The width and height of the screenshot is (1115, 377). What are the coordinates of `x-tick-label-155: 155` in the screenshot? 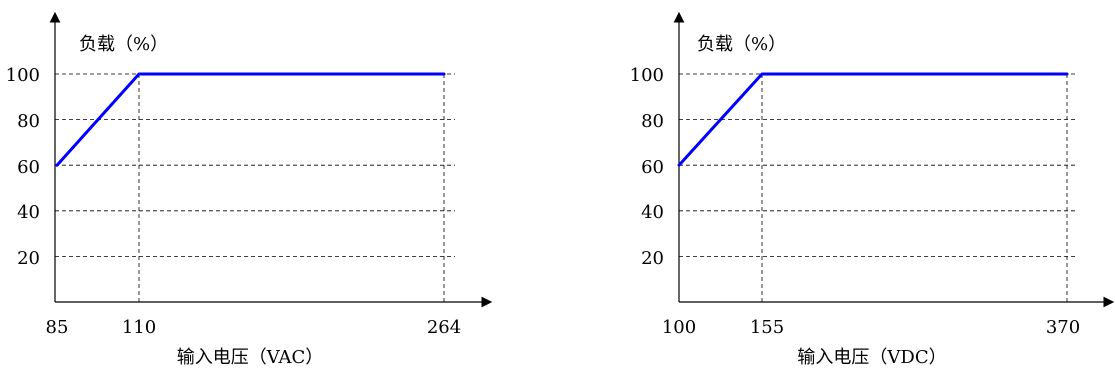 It's located at (767, 327).